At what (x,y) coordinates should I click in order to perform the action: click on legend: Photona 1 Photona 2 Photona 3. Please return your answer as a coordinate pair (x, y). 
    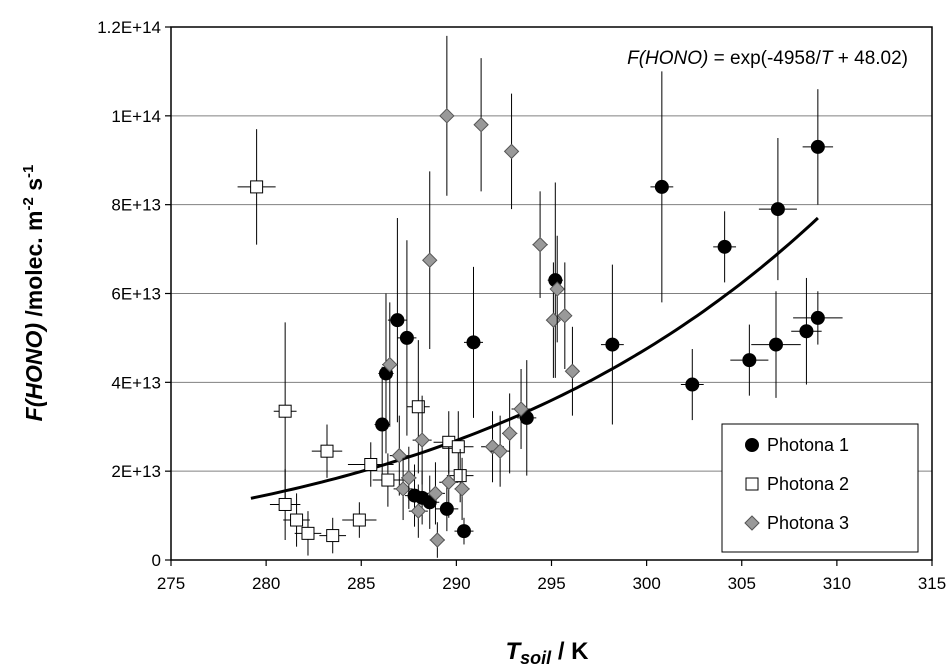
    Looking at the image, I should click on (820, 488).